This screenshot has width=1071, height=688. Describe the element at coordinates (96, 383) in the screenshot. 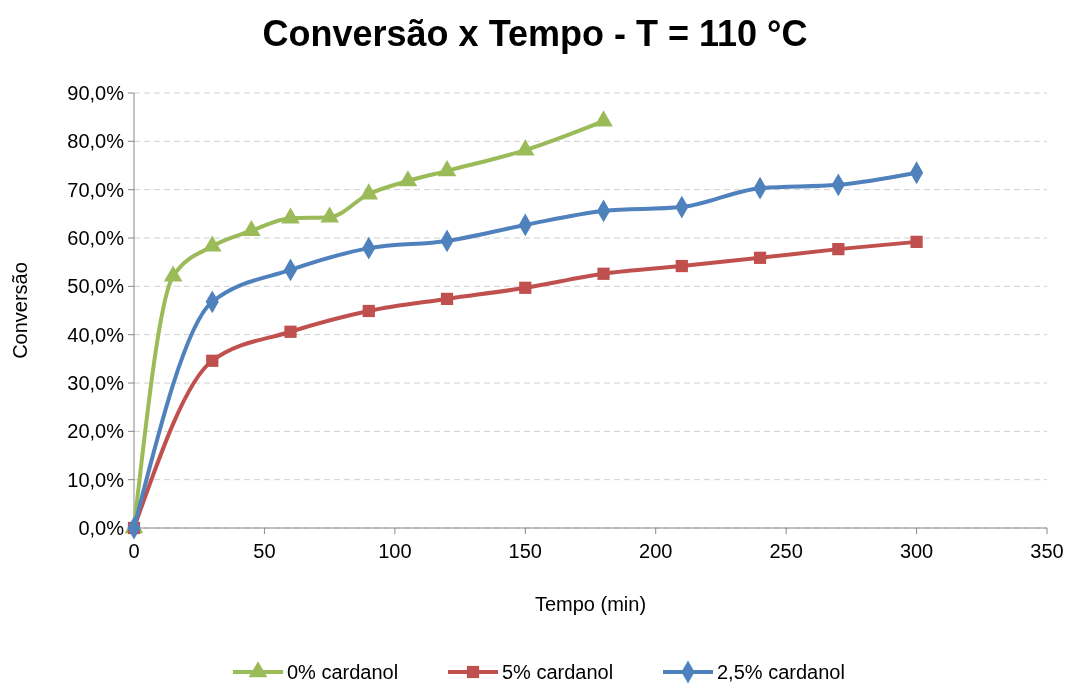

I see `y-tick-label: 30,0%` at that location.